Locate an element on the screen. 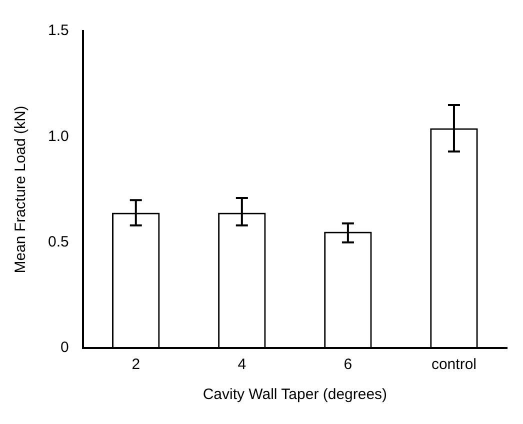 The image size is (523, 424). x-tick-label: 2 is located at coordinates (136, 365).